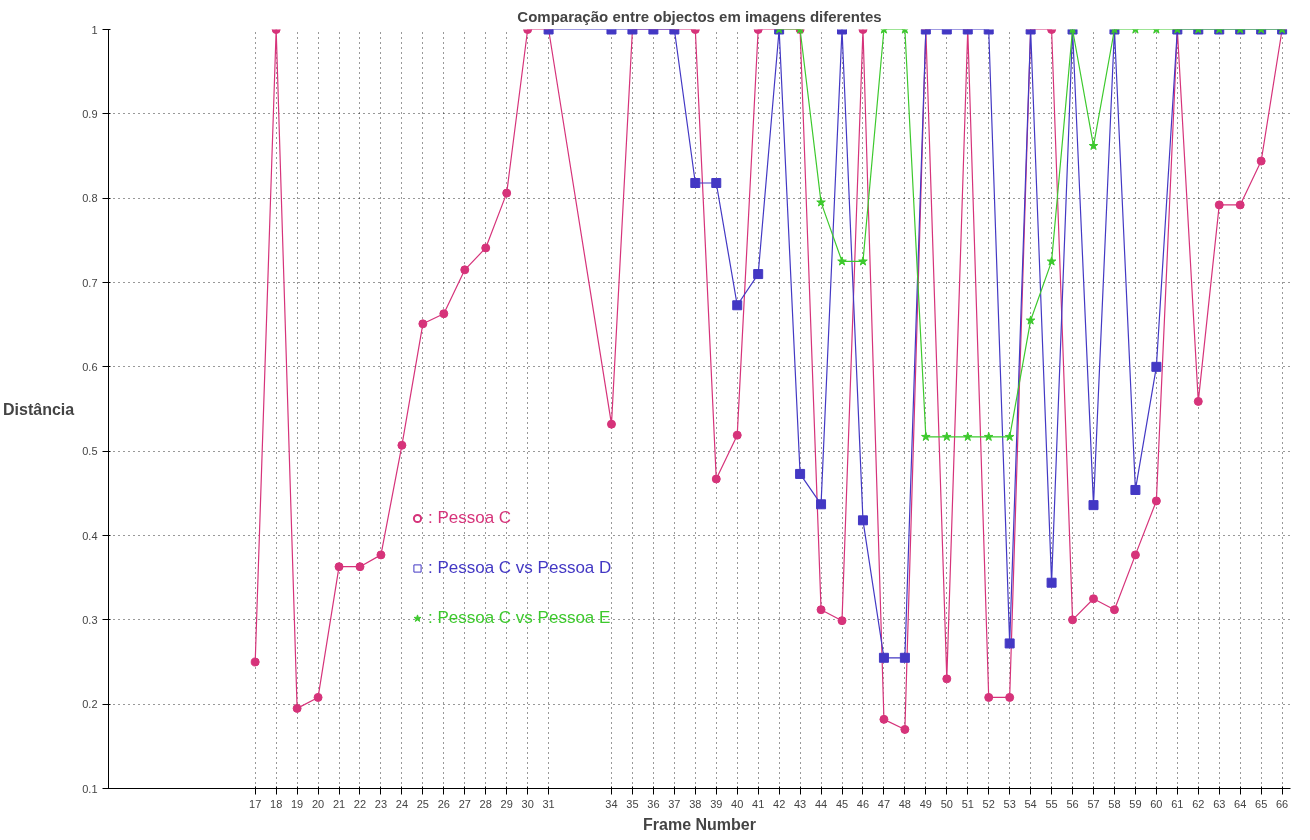 Image resolution: width=1310 pixels, height=840 pixels. What do you see at coordinates (884, 803) in the screenshot?
I see `x-tick-label: 47` at bounding box center [884, 803].